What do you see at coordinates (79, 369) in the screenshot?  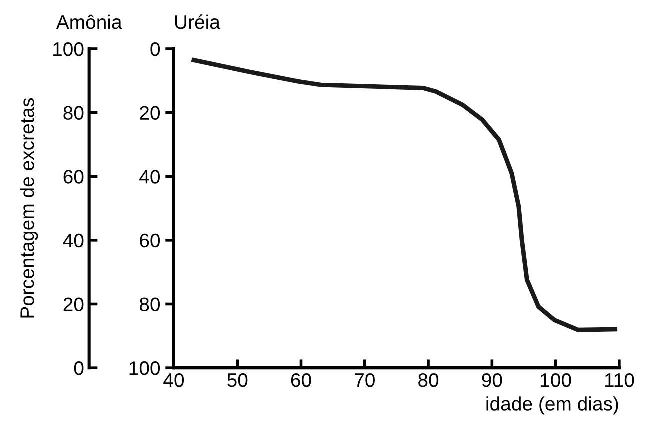 I see `y-tick-label: 0` at bounding box center [79, 369].